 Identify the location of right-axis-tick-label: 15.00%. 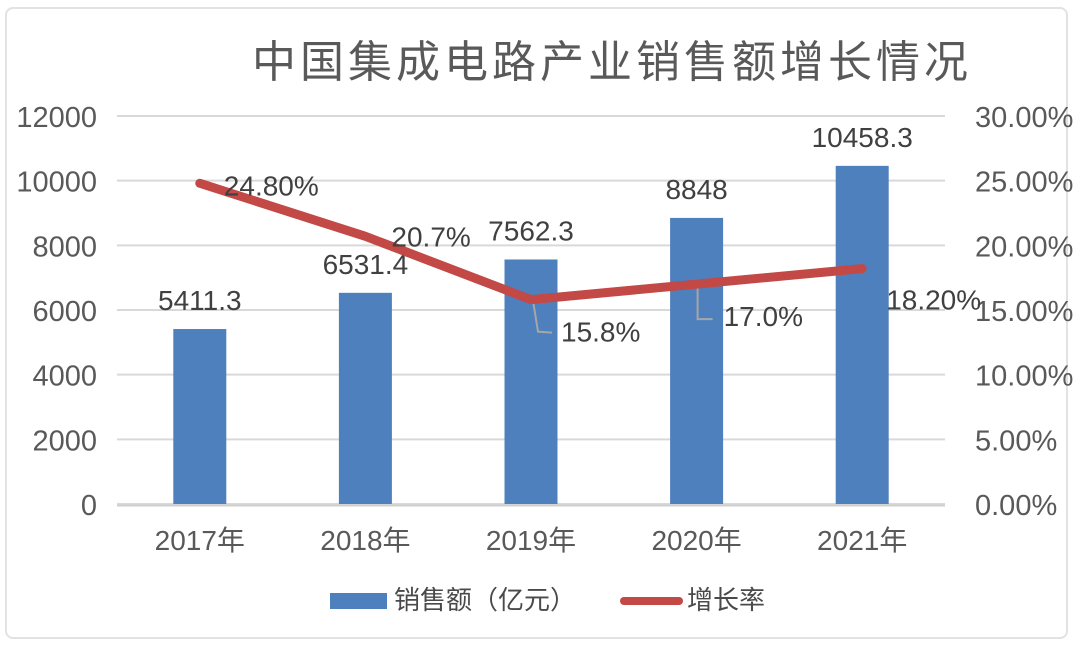
(1024, 312).